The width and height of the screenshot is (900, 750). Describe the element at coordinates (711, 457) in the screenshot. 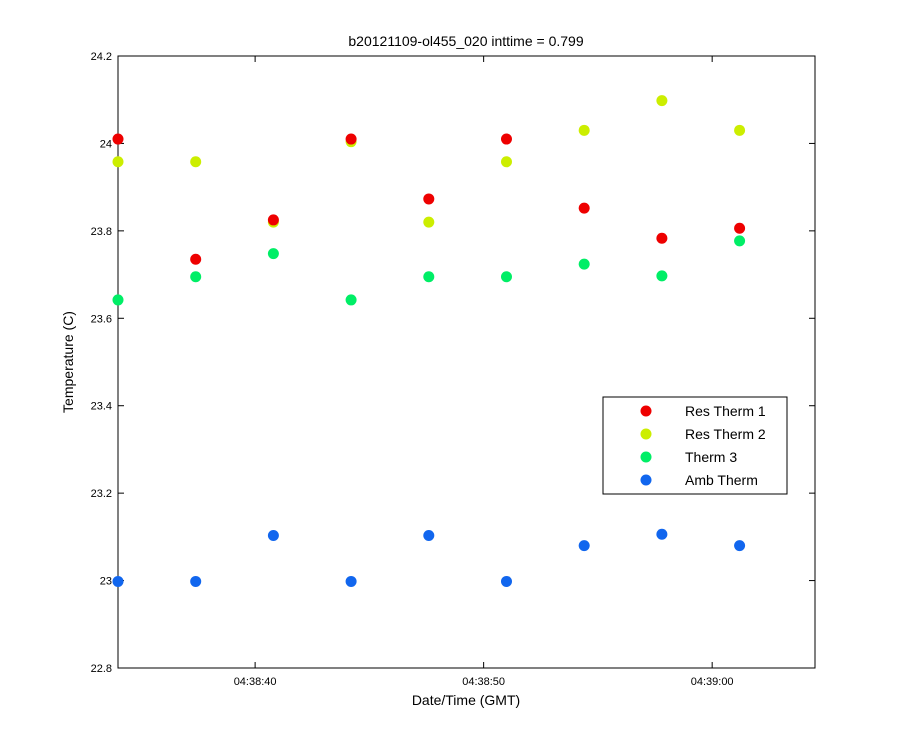

I see `legend-label-therm-3: Therm 3` at that location.